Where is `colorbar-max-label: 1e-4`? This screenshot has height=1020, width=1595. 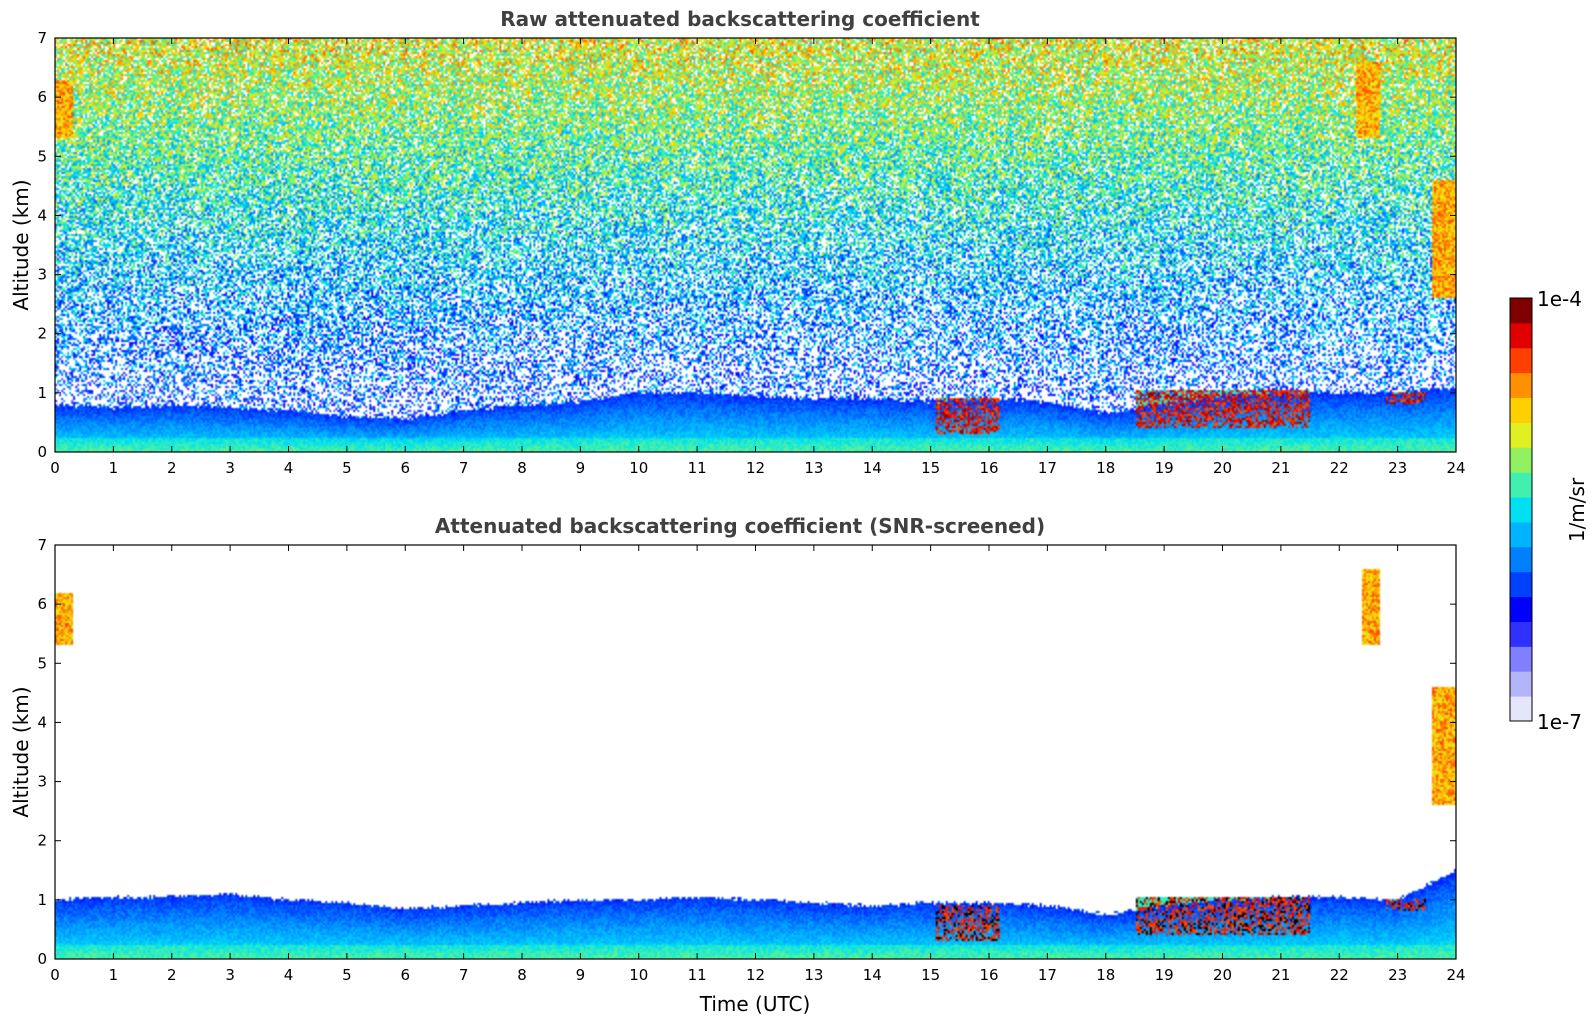 colorbar-max-label: 1e-4 is located at coordinates (1559, 299).